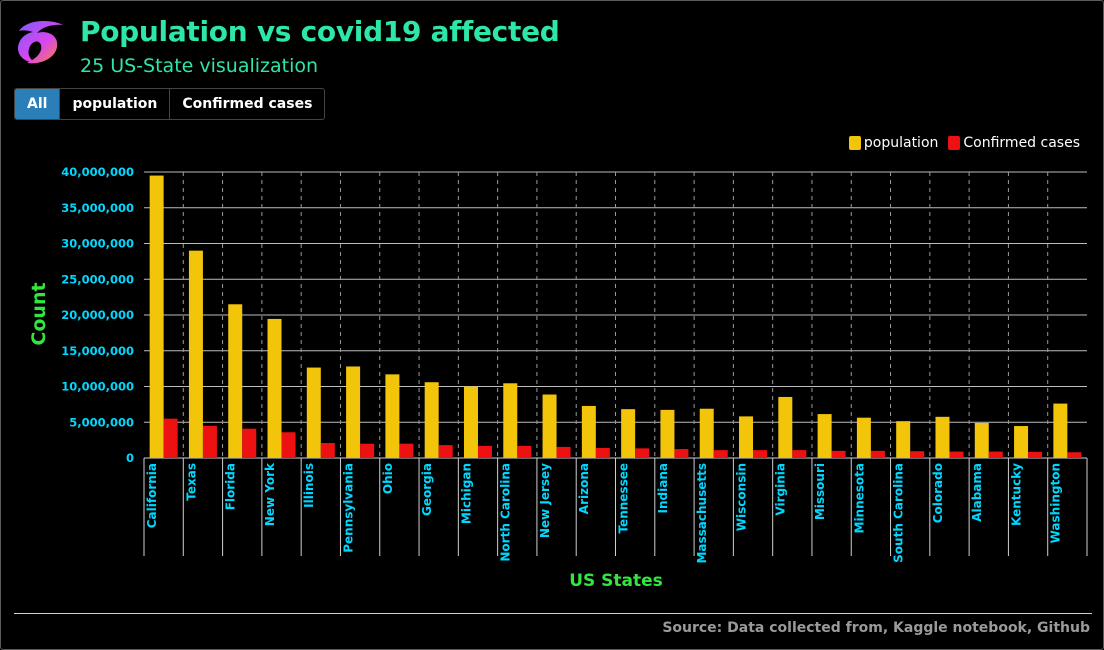 This screenshot has width=1104, height=650. I want to click on x-tick-label: Alabama, so click(977, 492).